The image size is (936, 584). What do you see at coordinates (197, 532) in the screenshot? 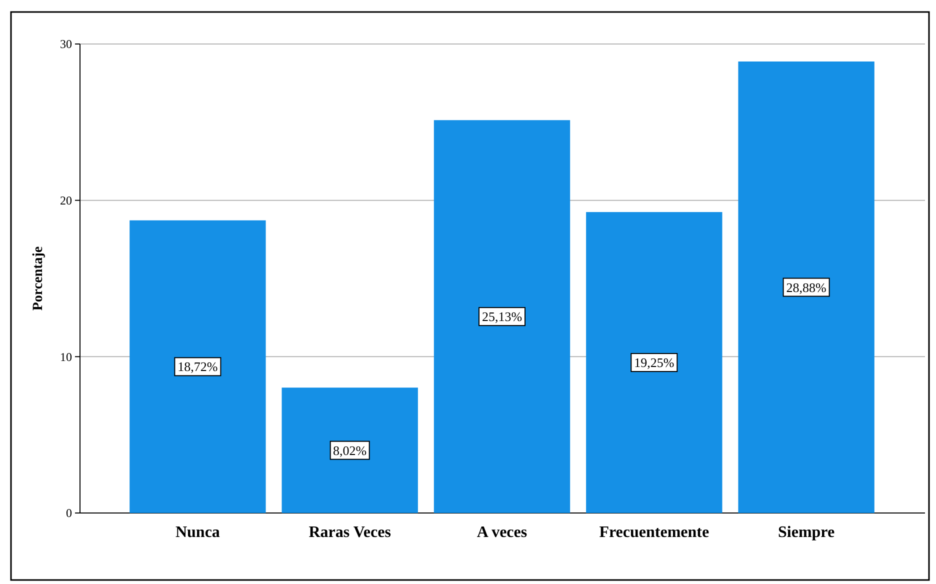
I see `x-tick-label: Nunca` at bounding box center [197, 532].